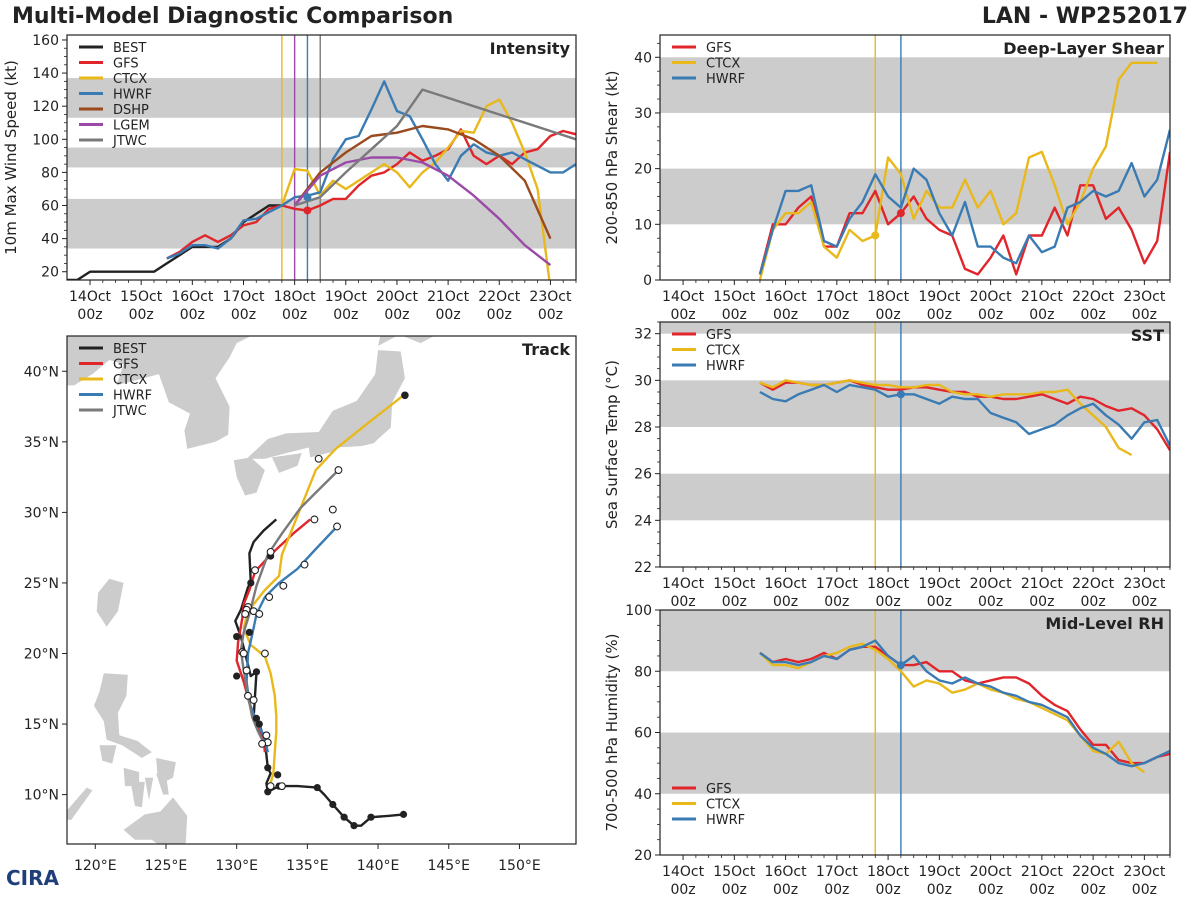 The height and width of the screenshot is (900, 1200). Describe the element at coordinates (130, 79) in the screenshot. I see `intensity-legend-label-ctcx: CTCX` at that location.